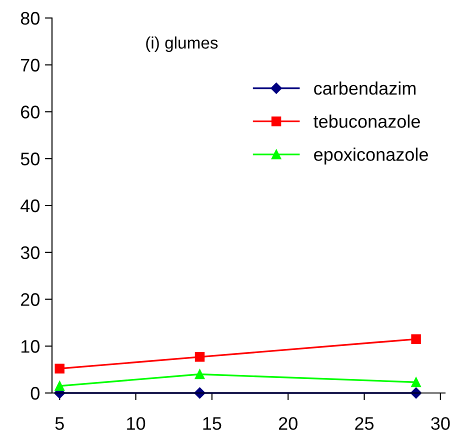  What do you see at coordinates (59, 423) in the screenshot?
I see `x-tick-label: 5` at bounding box center [59, 423].